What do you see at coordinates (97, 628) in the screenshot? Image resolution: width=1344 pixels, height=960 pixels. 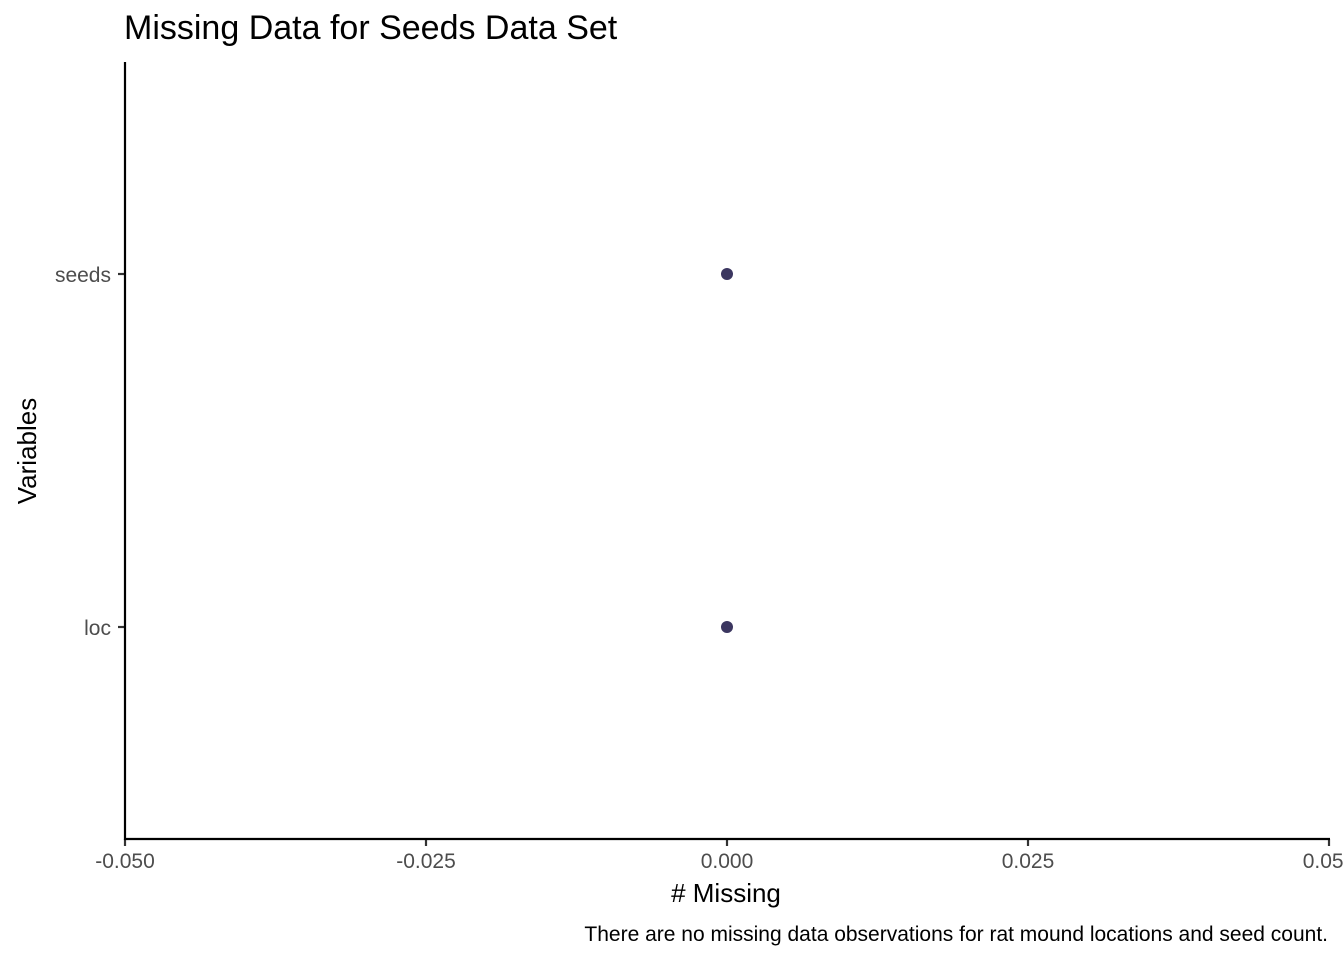 I see `y-tick-label-loc: loc` at bounding box center [97, 628].